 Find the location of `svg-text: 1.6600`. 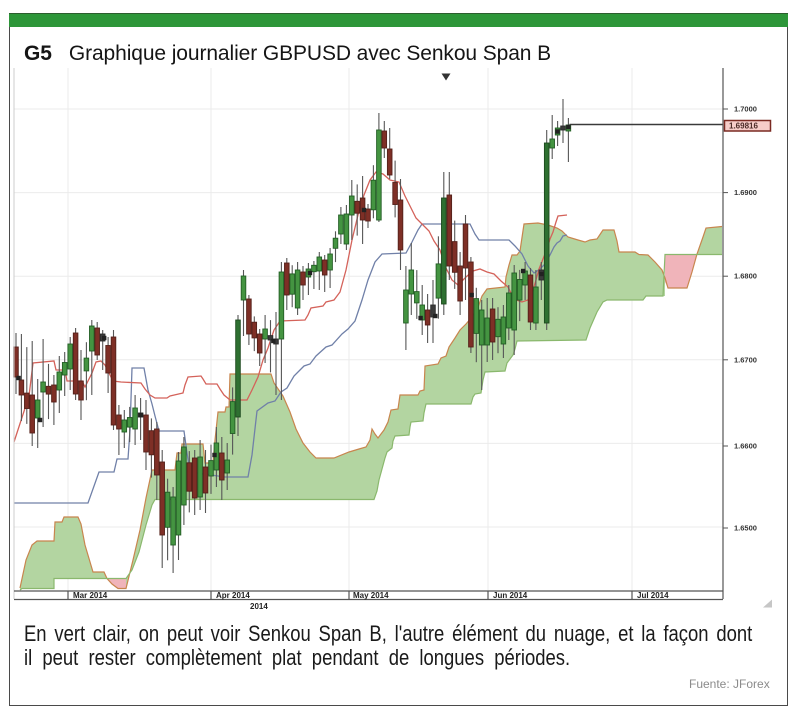

svg-text: 1.6600 is located at coordinates (745, 446).